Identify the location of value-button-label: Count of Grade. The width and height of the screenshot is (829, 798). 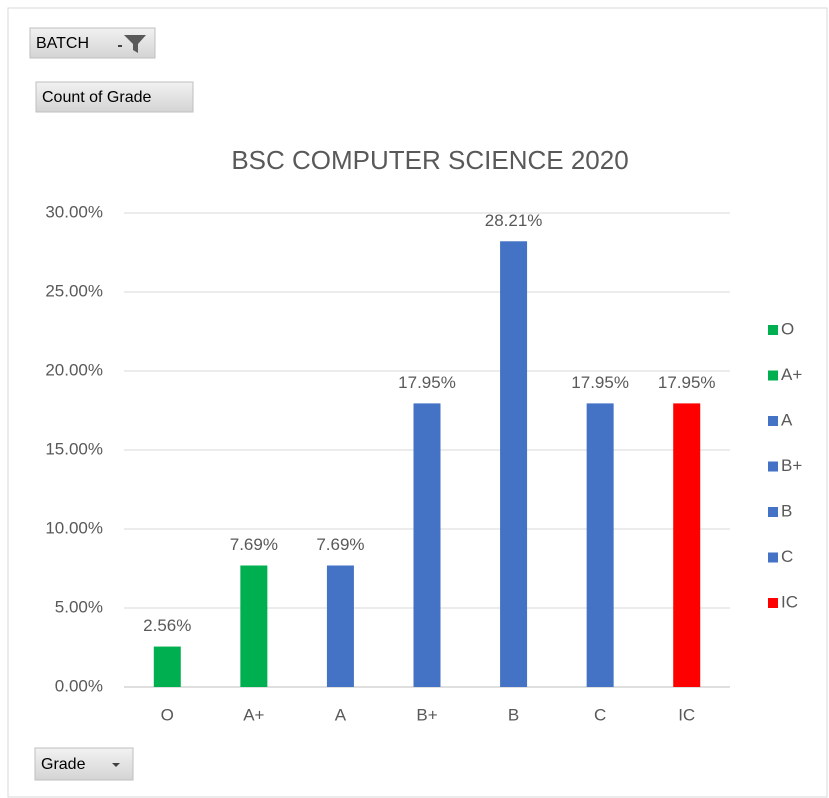
(97, 97).